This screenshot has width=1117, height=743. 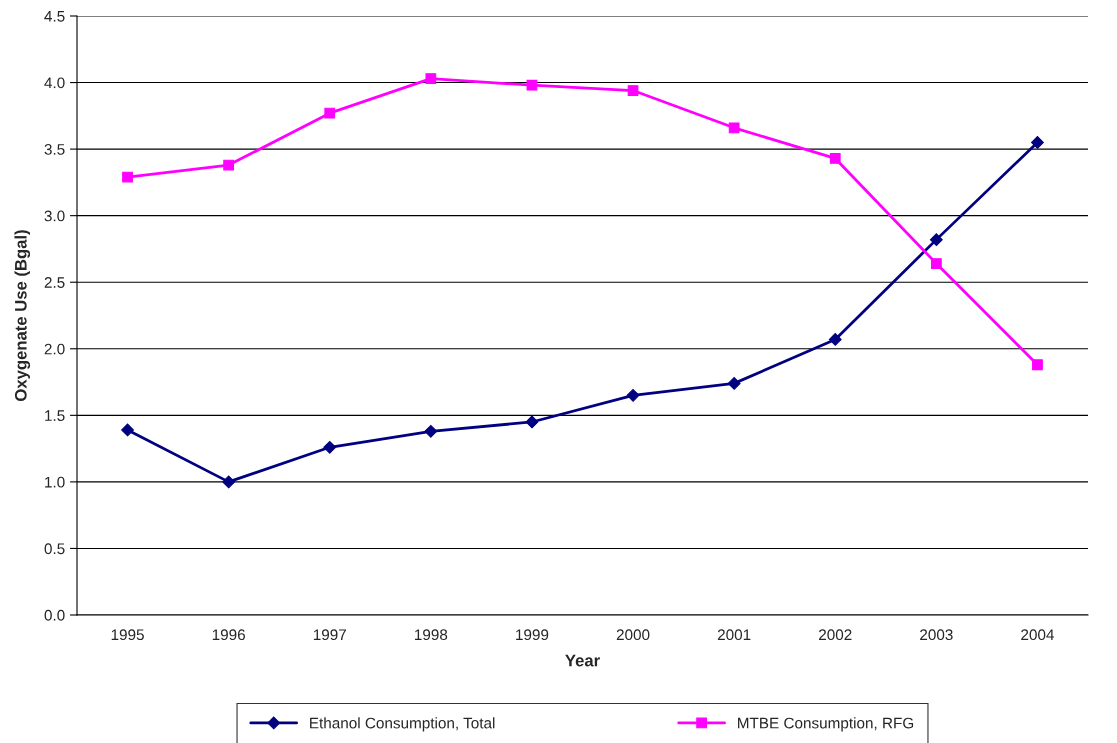 What do you see at coordinates (54, 83) in the screenshot?
I see `y-tick-label: 4.0` at bounding box center [54, 83].